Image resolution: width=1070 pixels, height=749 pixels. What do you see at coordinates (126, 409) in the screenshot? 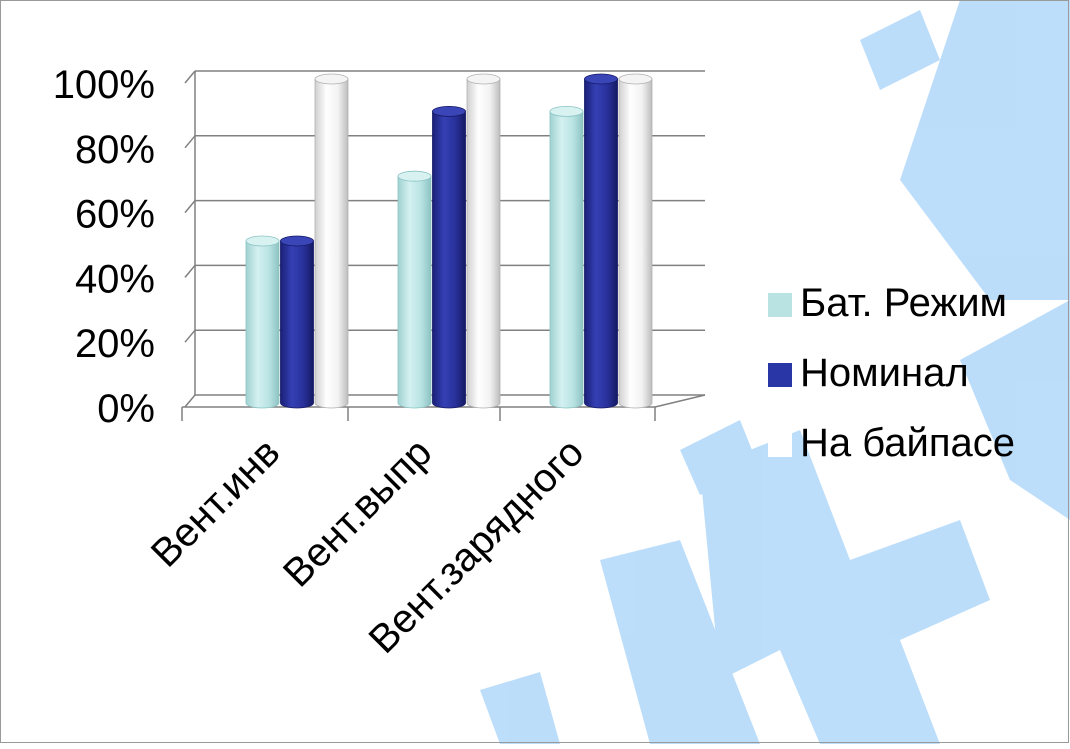
I see `y-tick-label: 0%` at bounding box center [126, 409].